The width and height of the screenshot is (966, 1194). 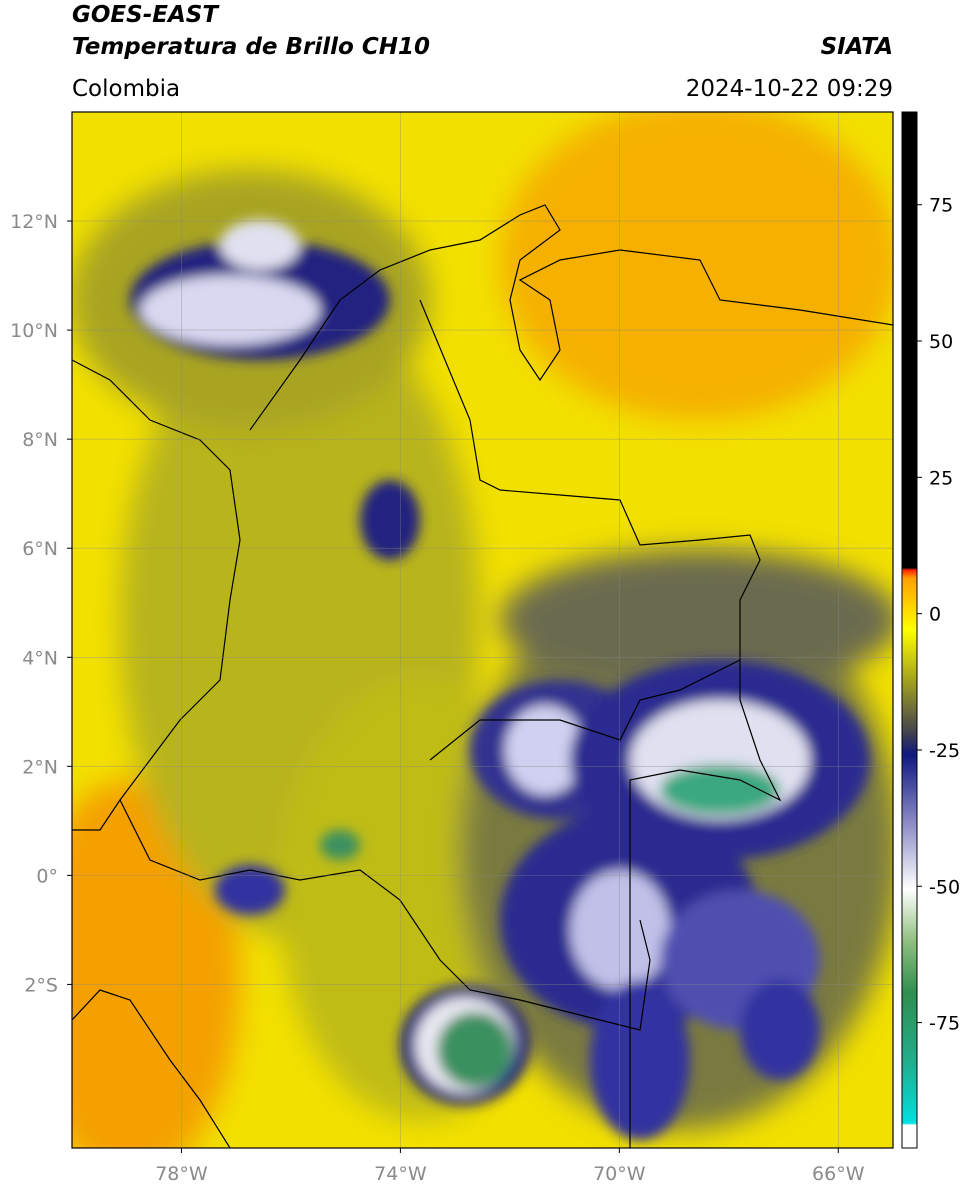 I want to click on x-tick-label: 74°W, so click(x=400, y=1174).